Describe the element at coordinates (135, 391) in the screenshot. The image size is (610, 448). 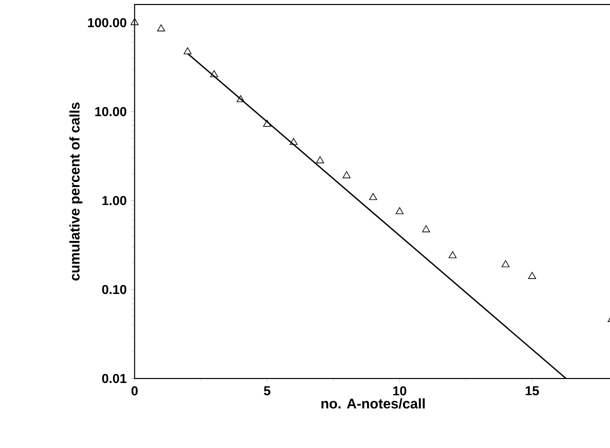
I see `x-tick-label: 0` at that location.